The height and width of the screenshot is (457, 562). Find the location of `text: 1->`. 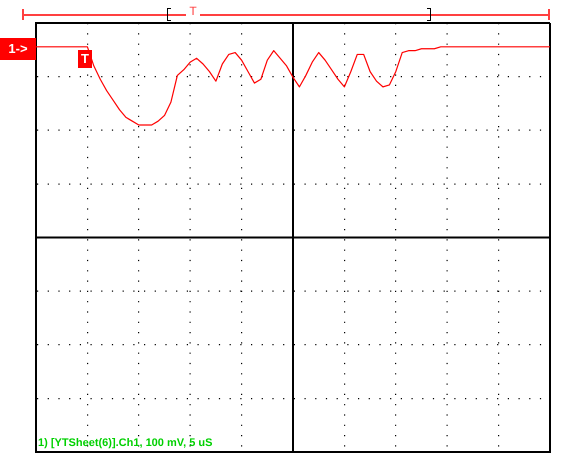

text: 1-> is located at coordinates (18, 49).